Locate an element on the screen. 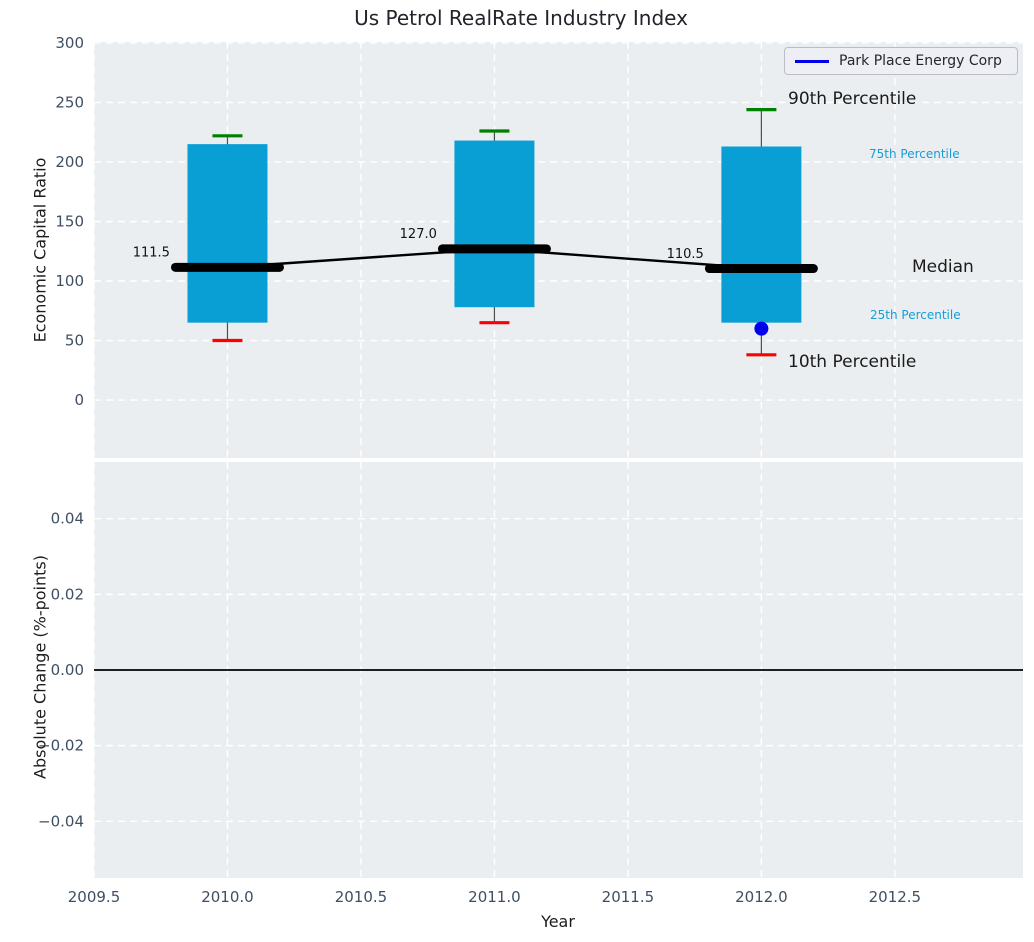  x-tick-label: 2011.5 is located at coordinates (628, 897).